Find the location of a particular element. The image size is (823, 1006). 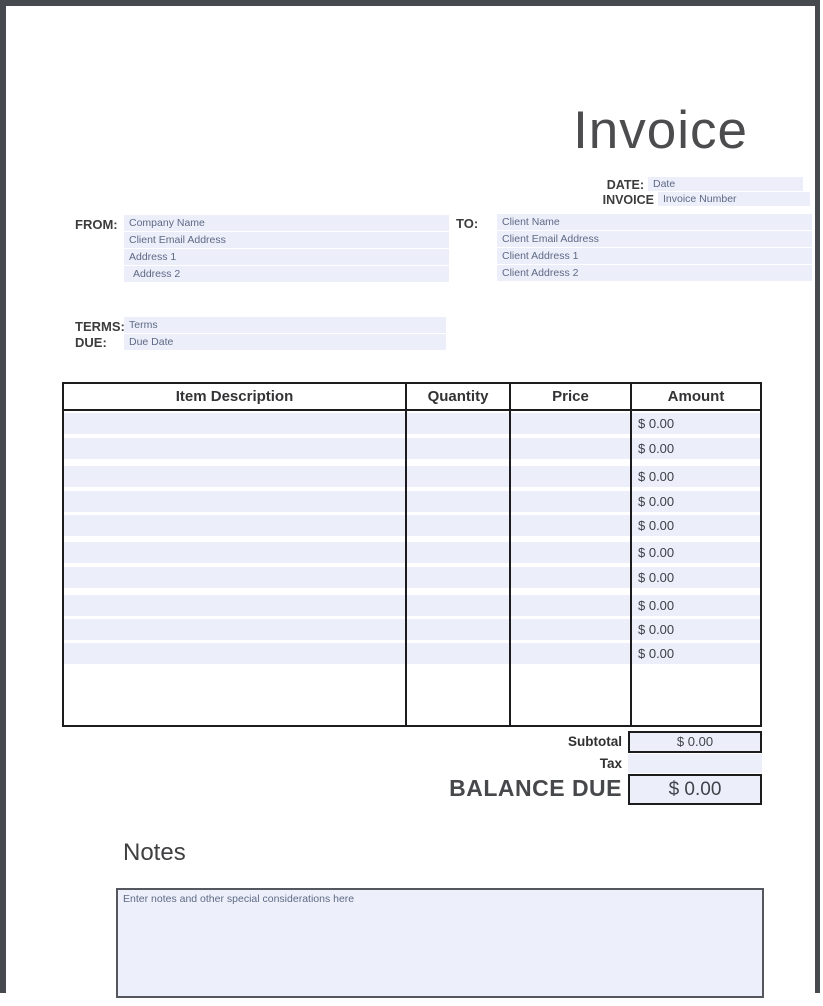

from-address1-input is located at coordinates (286, 257).